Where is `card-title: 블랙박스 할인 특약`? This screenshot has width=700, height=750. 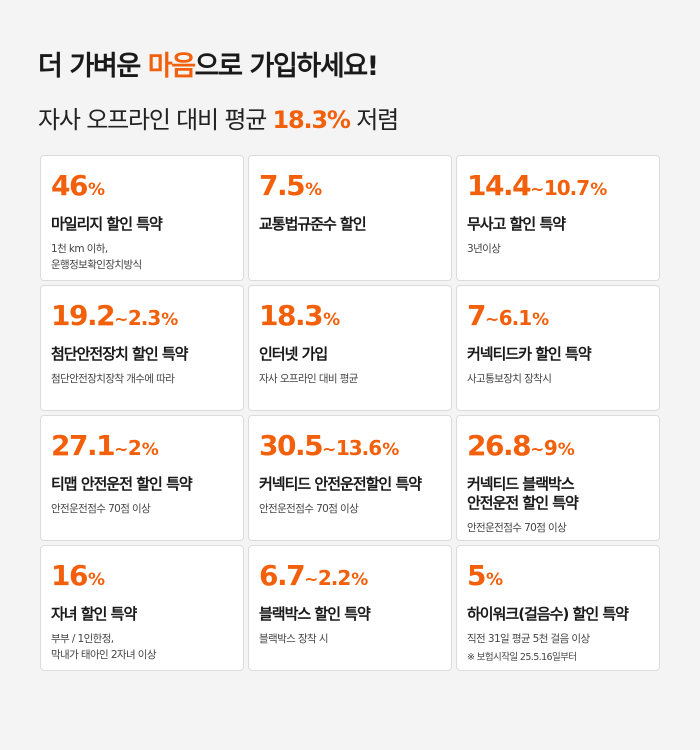
card-title: 블랙박스 할인 특약 is located at coordinates (350, 614).